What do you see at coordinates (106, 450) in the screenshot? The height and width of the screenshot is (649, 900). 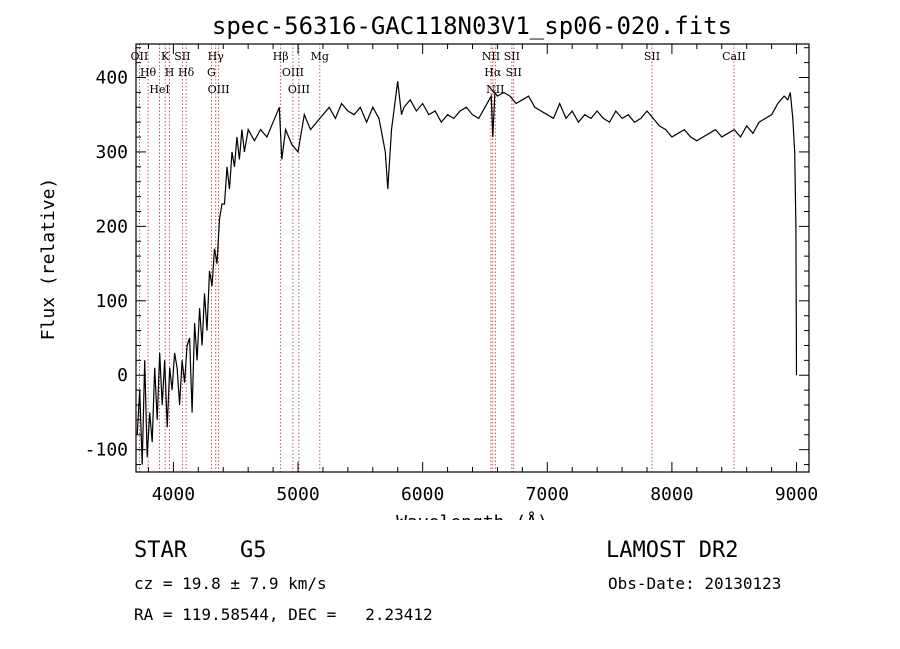 I see `y-tick-label: -100` at bounding box center [106, 450].